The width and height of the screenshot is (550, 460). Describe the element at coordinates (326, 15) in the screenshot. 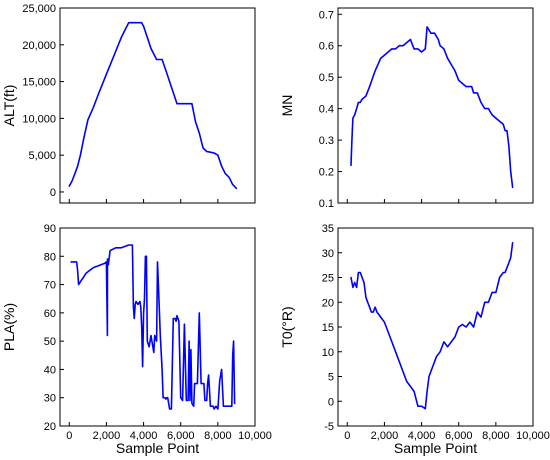

I see `y-tick-label: 0.7` at that location.